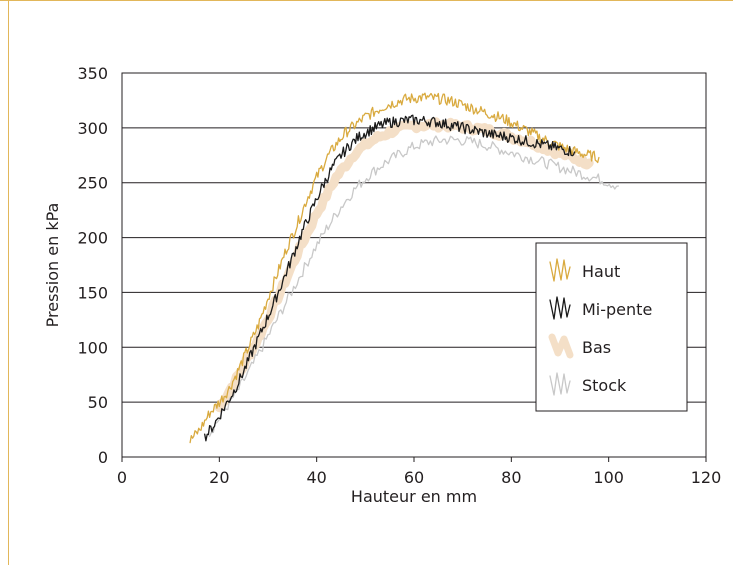  I want to click on y-axis-ticks: 0 50 100 150 200 250 300 350, so click(92, 265).